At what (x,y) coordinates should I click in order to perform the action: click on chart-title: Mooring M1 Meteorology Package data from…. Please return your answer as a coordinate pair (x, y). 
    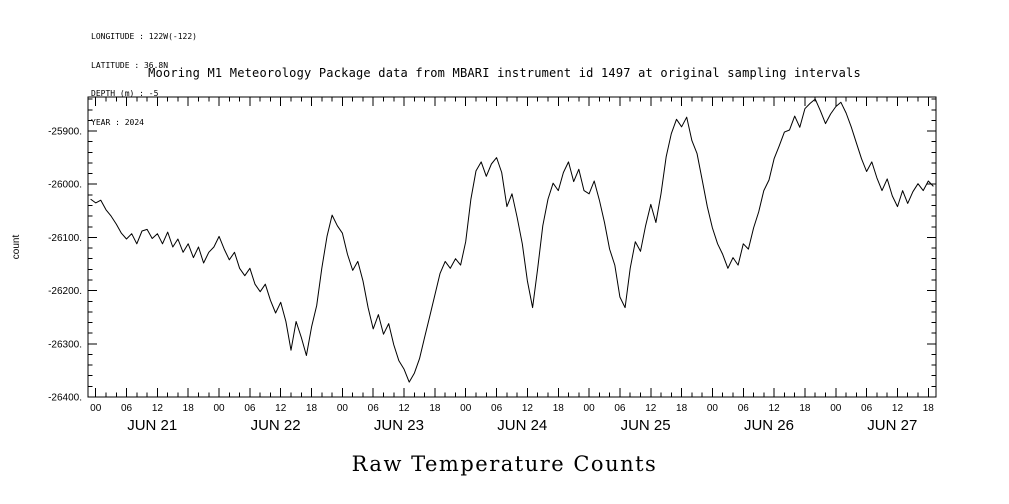
    Looking at the image, I should click on (504, 73).